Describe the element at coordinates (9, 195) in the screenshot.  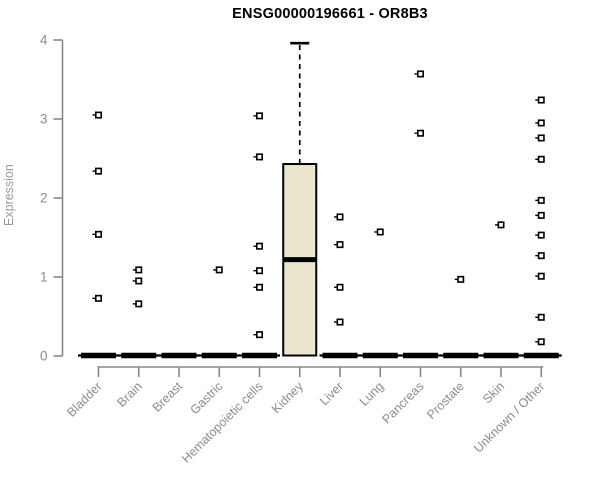
I see `y-axis-title: Expression` at that location.